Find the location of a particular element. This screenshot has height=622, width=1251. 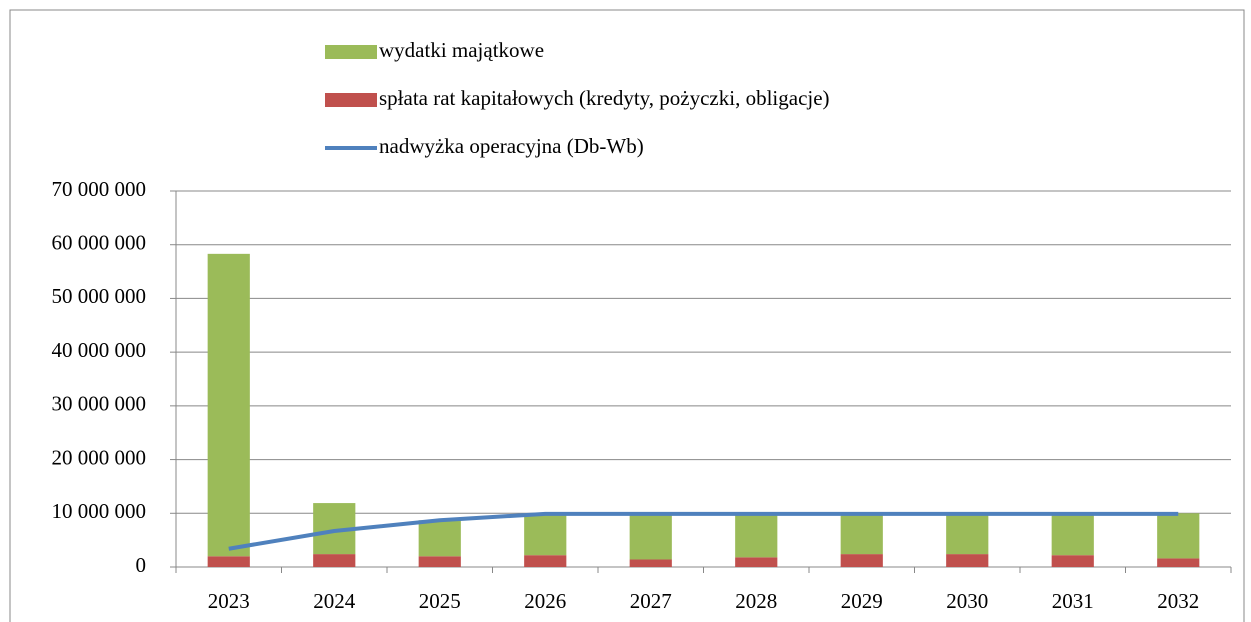

x-tick-label: 2032 is located at coordinates (1178, 601).